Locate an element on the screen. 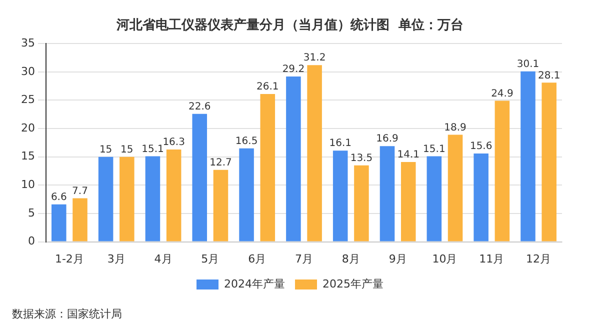 This screenshot has height=330, width=590. data-label: 26.1 is located at coordinates (267, 87).